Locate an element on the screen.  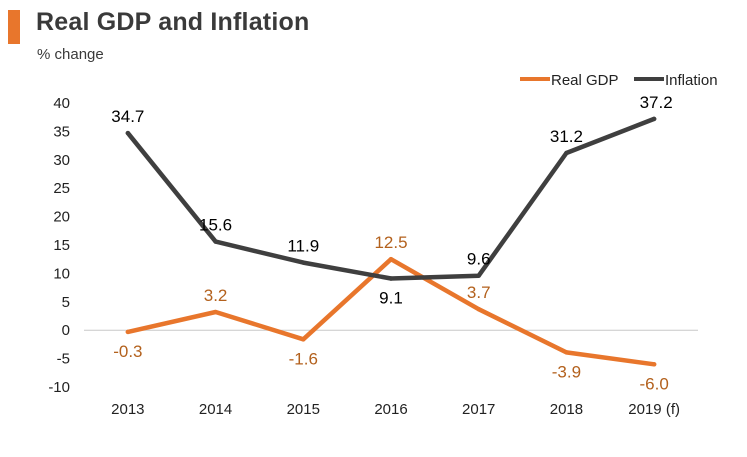
data-label-inflation: 34.7 is located at coordinates (127, 116).